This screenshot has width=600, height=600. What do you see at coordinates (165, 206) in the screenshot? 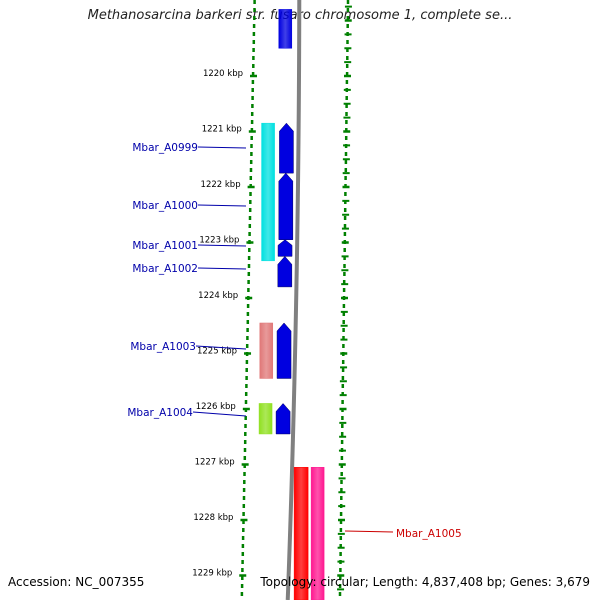
I see `gene-label: Mbar_A1000` at bounding box center [165, 206].